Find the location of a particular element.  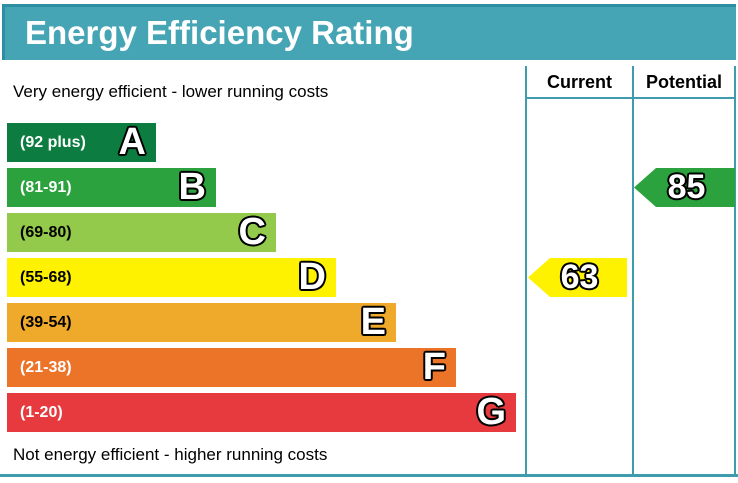

column-header-potential: Potential is located at coordinates (683, 82).